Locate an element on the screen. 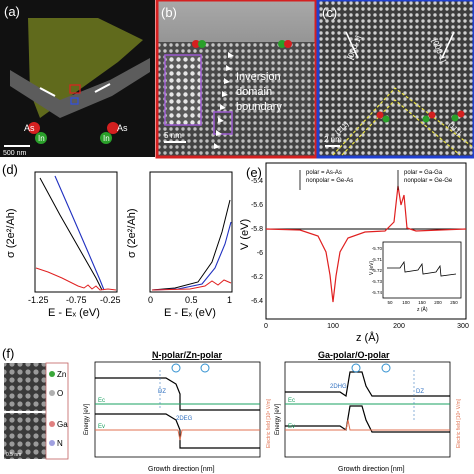 This screenshot has width=474, height=474. annot-f-left-dz: DZ is located at coordinates (162, 392).